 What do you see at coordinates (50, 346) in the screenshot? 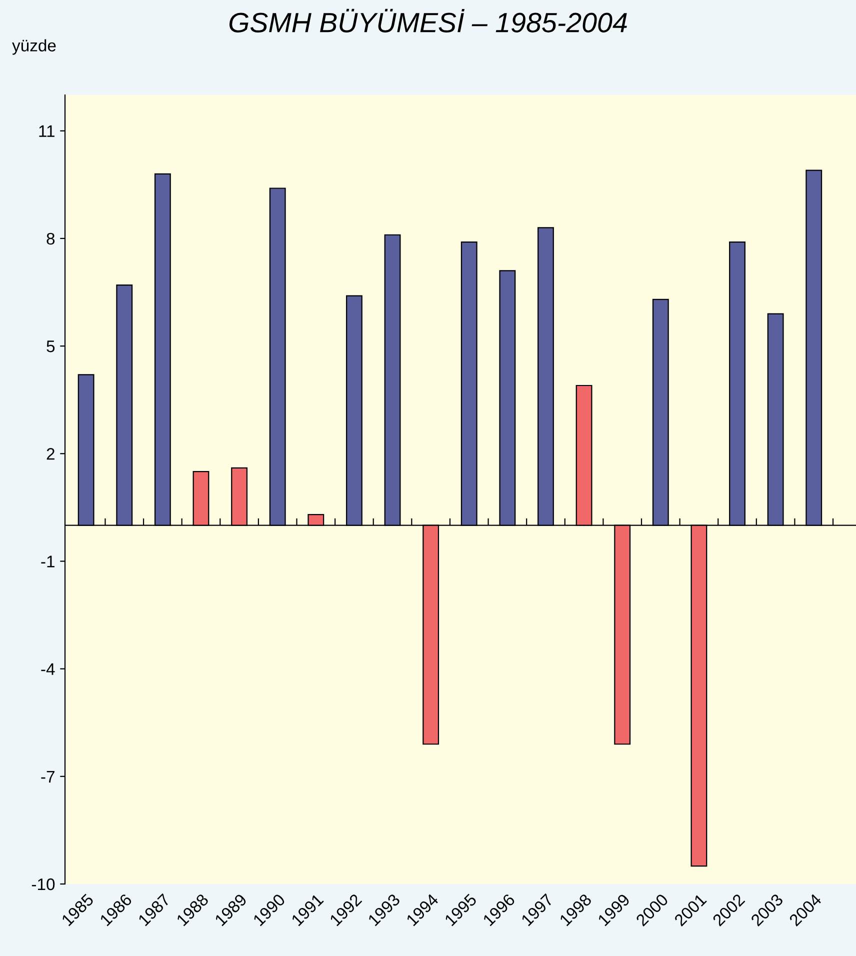
I see `y-tick-label: 5` at bounding box center [50, 346].